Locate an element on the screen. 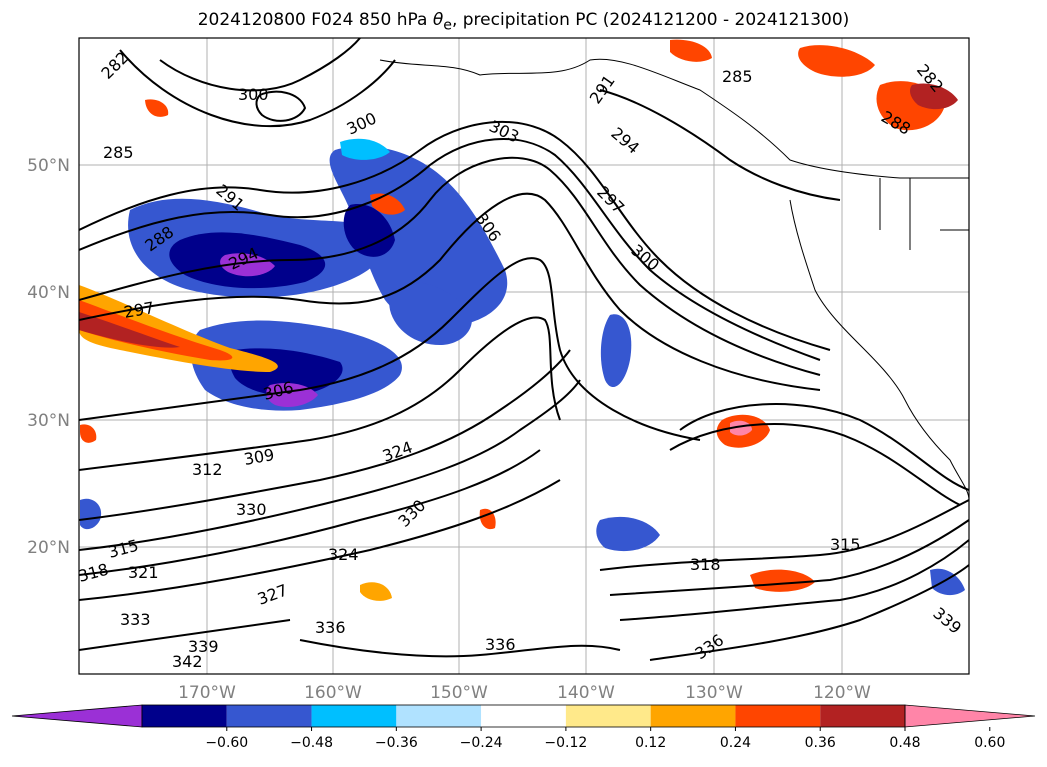  lon-label: 120°W is located at coordinates (842, 693).